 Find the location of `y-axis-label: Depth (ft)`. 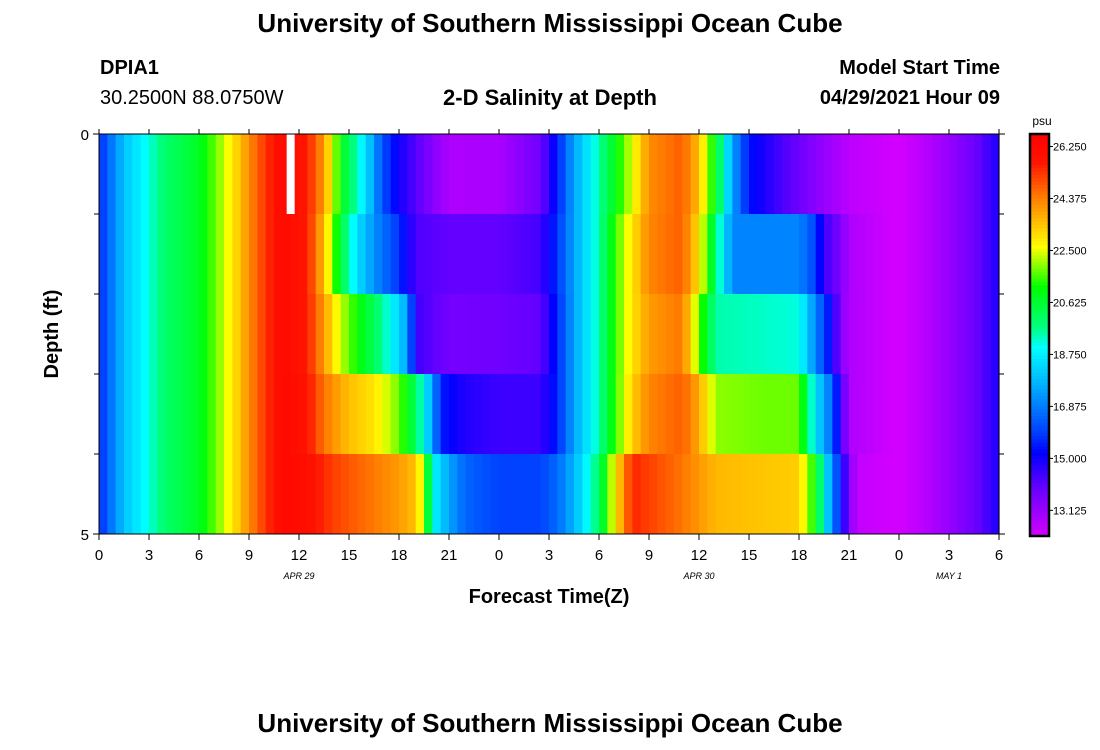

y-axis-label: Depth (ft) is located at coordinates (52, 334).